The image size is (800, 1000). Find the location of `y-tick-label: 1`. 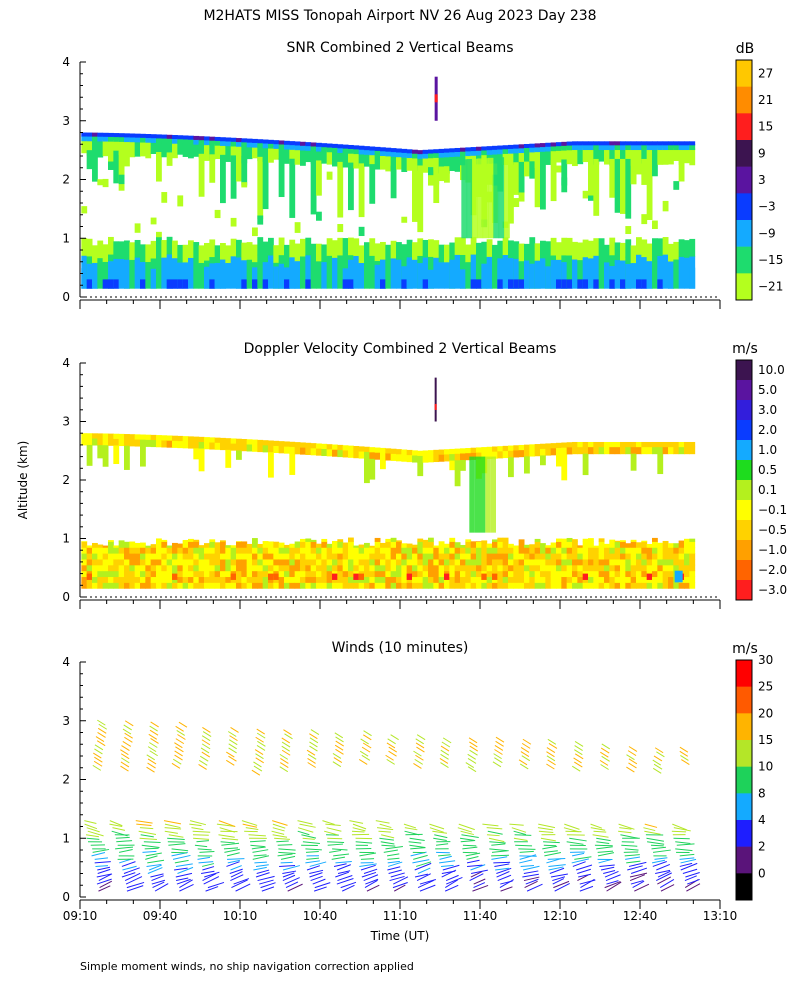

y-tick-label: 1 is located at coordinates (66, 838).